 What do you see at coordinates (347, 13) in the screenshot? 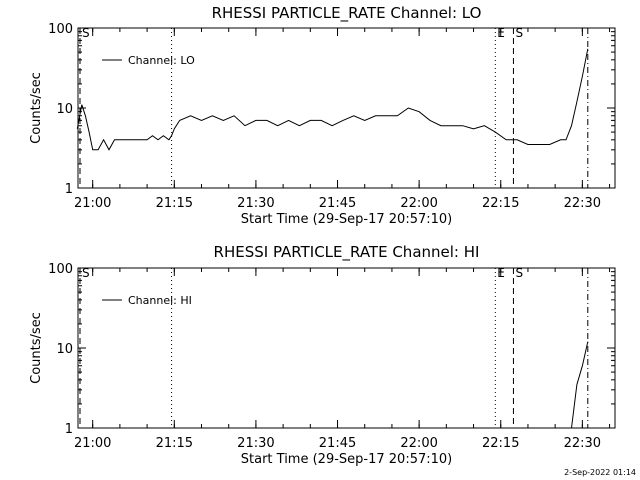
I see `chart-title: RHESSI PARTICLE_RATE Channel: LO` at bounding box center [347, 13].